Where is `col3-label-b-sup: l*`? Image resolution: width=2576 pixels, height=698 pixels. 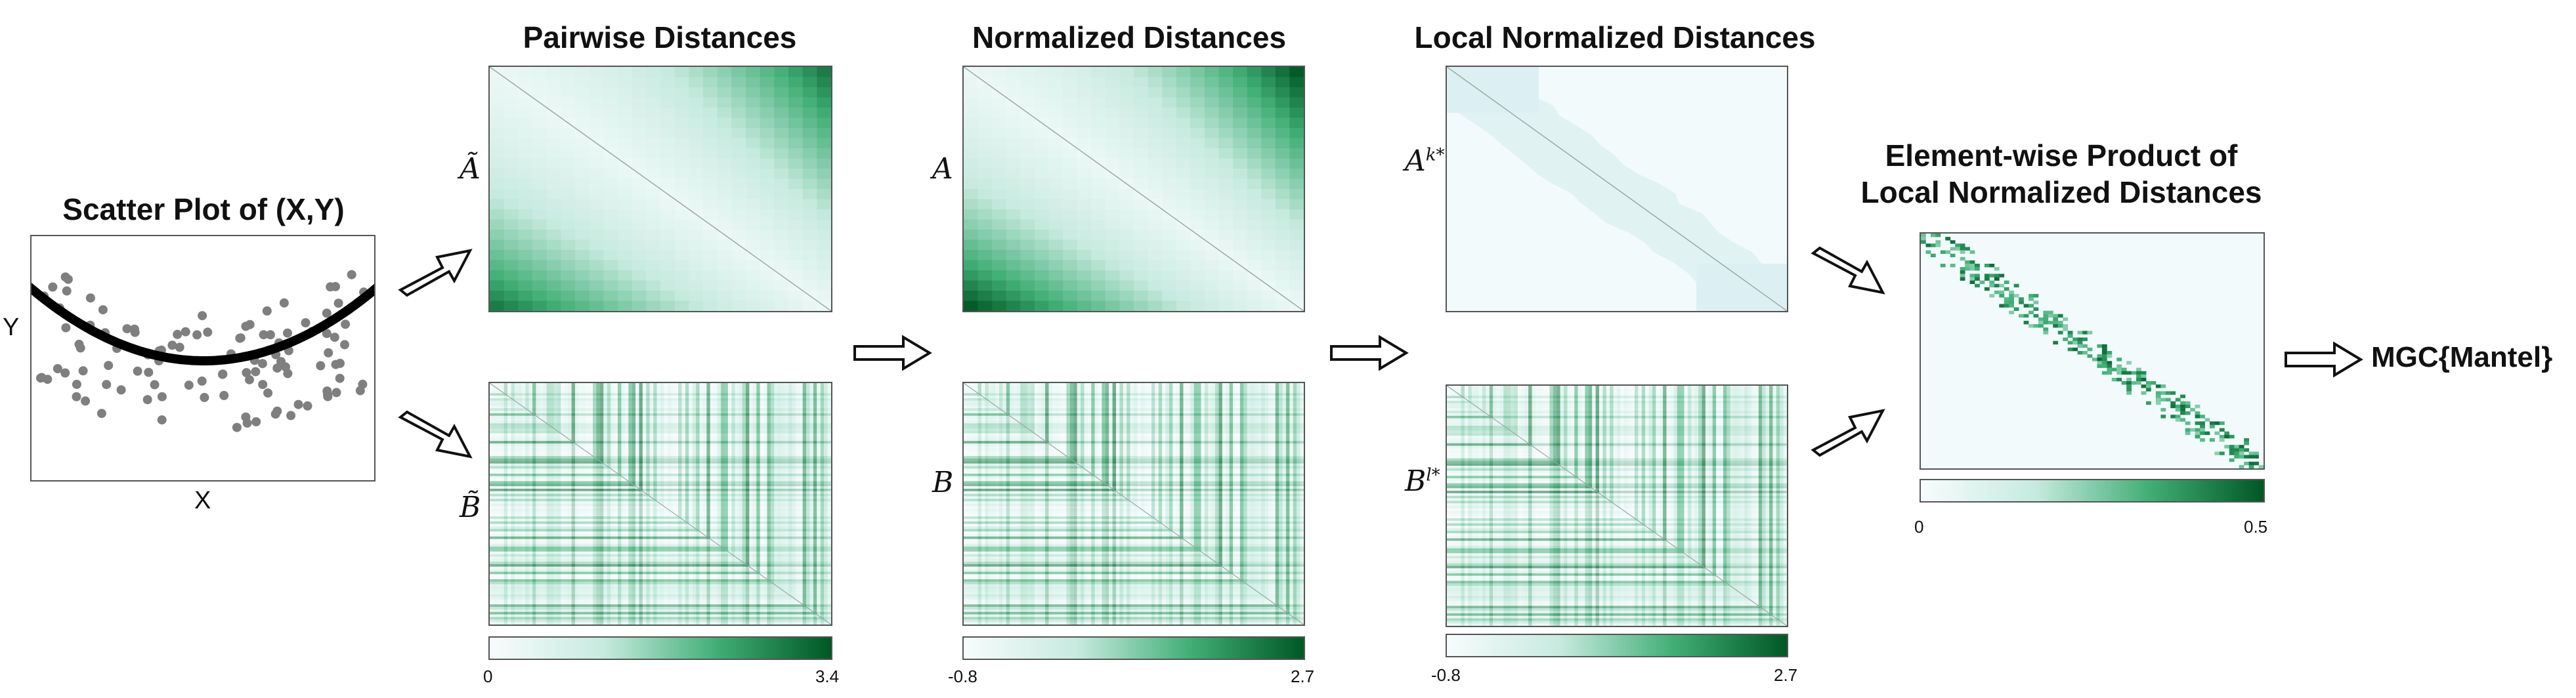
col3-label-b-sup: l* is located at coordinates (1433, 475).